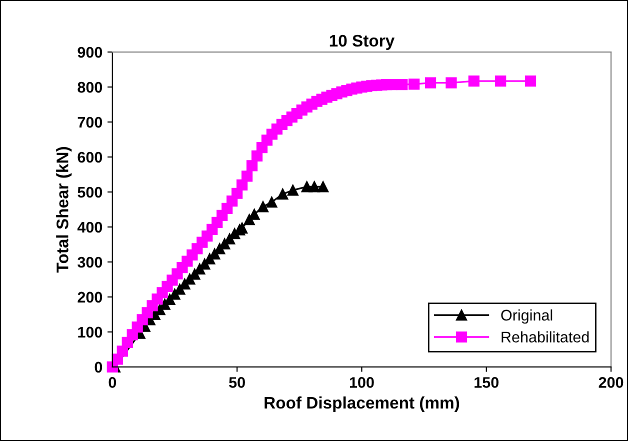 The image size is (628, 441). What do you see at coordinates (98, 367) in the screenshot?
I see `y-tick-label: 0` at bounding box center [98, 367].